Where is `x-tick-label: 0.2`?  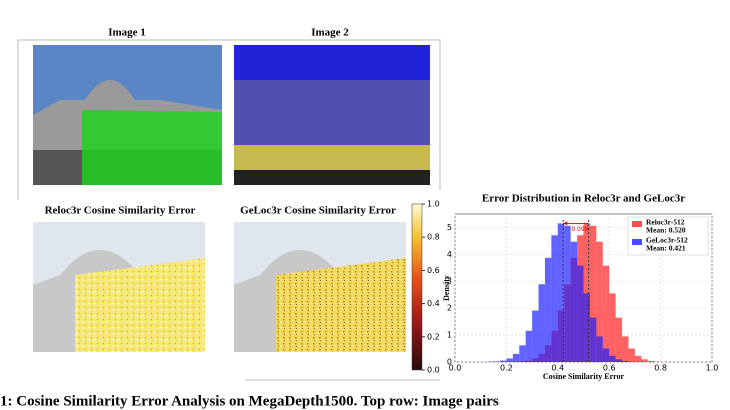
x-tick-label: 0.2 is located at coordinates (506, 368).